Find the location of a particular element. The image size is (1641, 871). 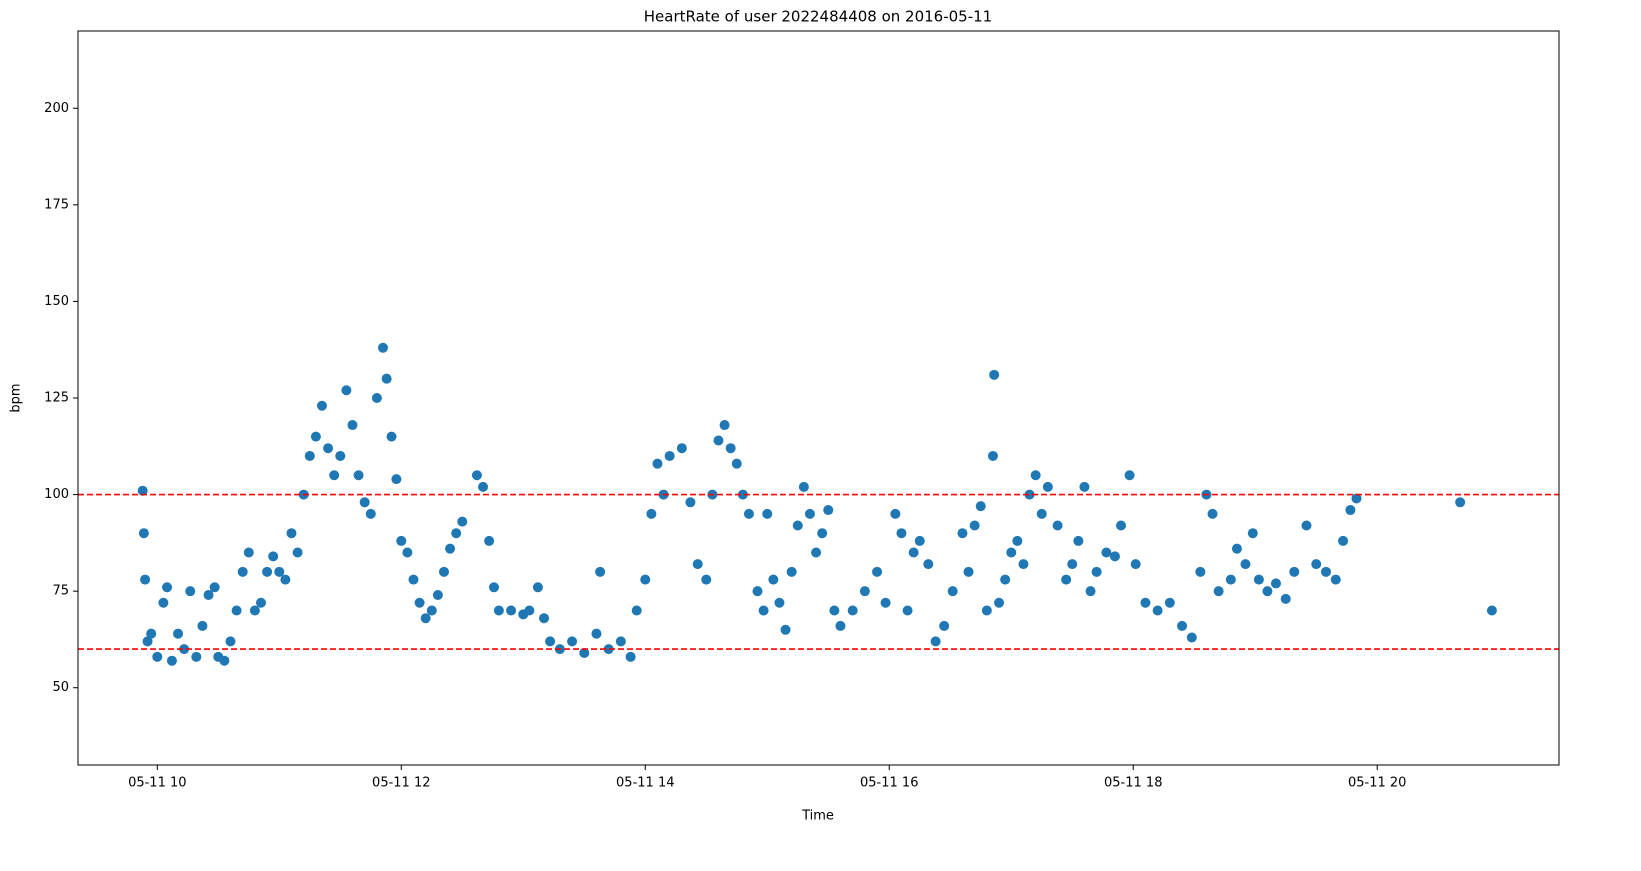

y-tick-label: 75 is located at coordinates (60, 591).